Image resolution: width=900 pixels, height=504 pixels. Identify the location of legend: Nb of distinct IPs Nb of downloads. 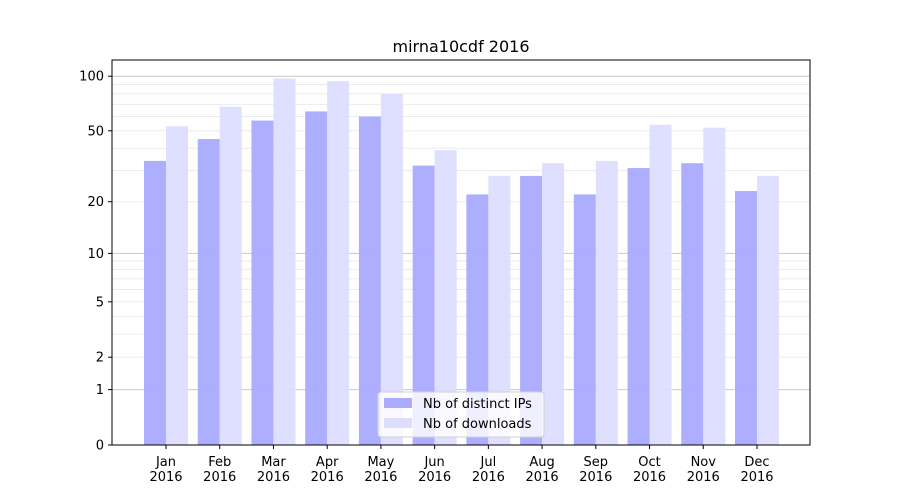
(461, 414).